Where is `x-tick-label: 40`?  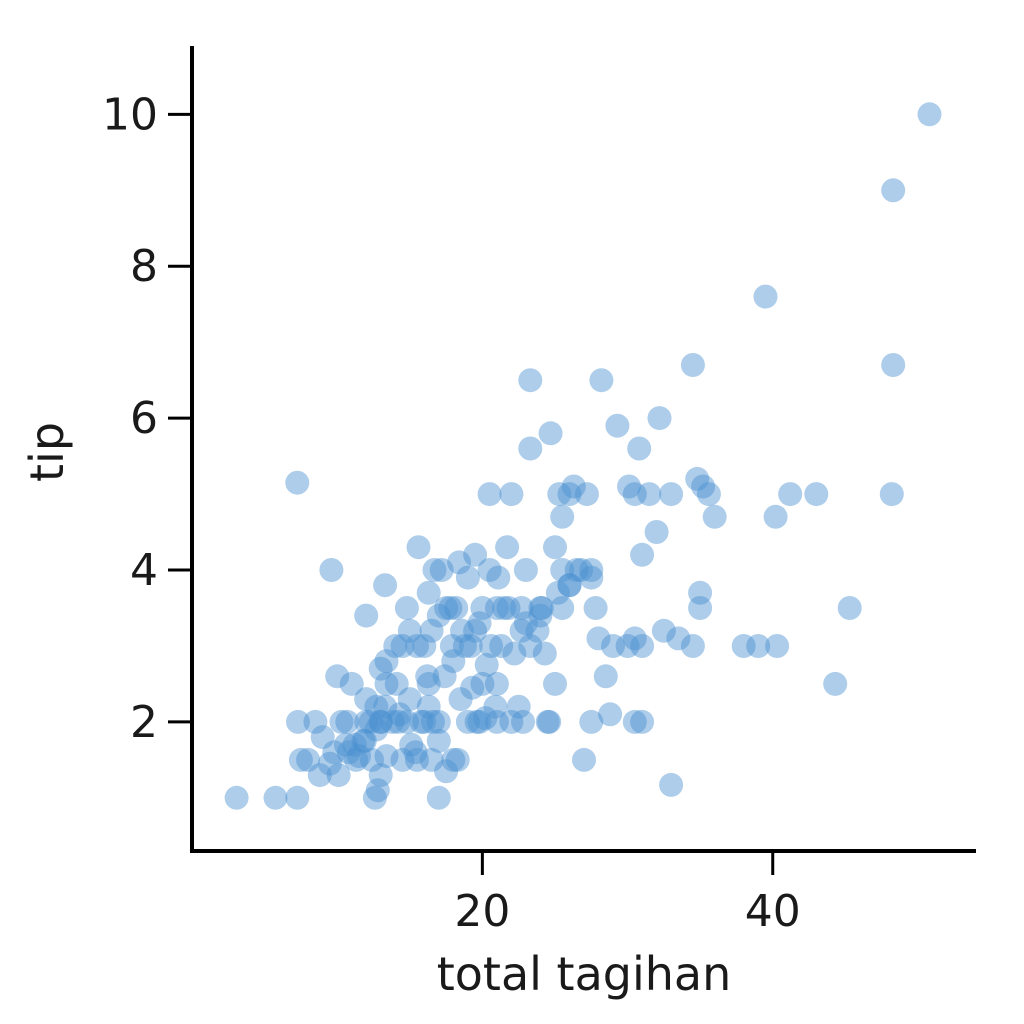
x-tick-label: 40 is located at coordinates (773, 911).